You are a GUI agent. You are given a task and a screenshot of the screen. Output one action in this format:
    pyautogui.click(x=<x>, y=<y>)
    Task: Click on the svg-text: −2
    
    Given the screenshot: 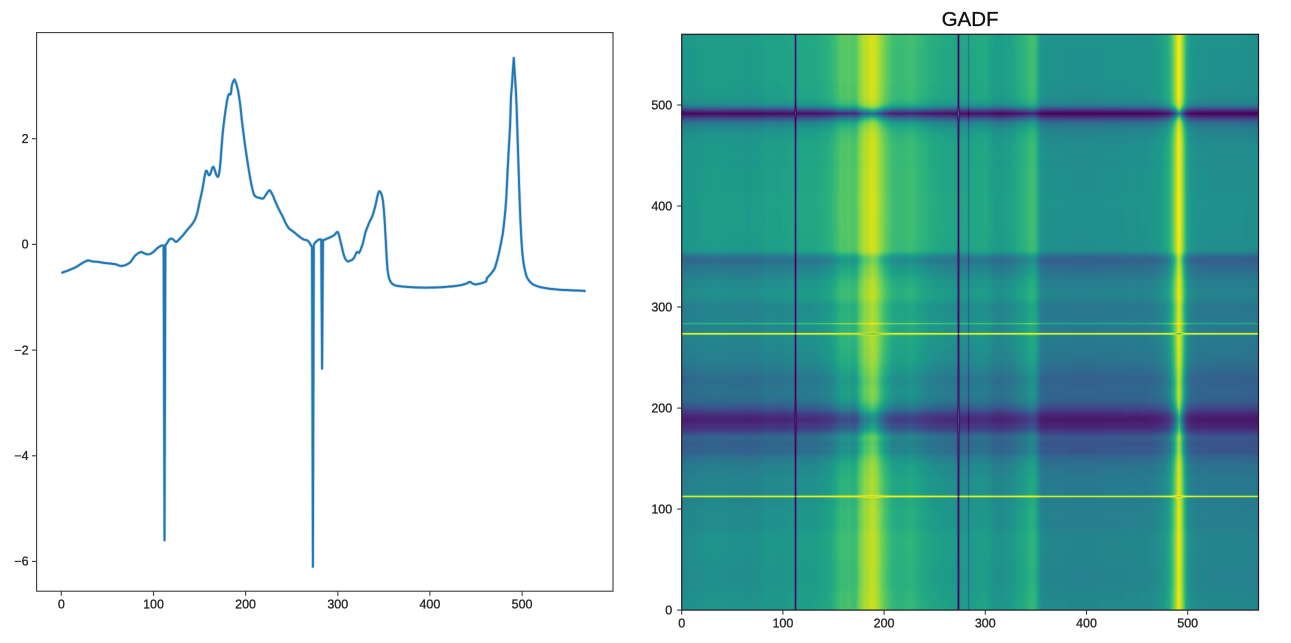 What is the action you would take?
    pyautogui.click(x=21, y=350)
    